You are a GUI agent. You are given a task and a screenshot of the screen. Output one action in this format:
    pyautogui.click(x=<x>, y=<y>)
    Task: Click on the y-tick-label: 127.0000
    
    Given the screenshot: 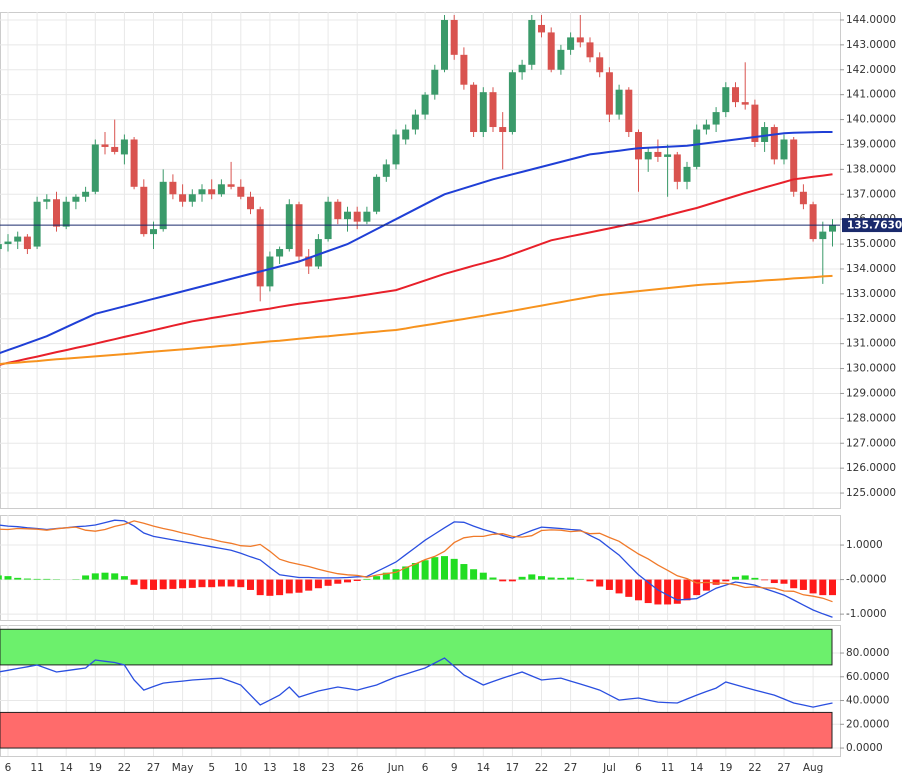 What is the action you would take?
    pyautogui.click(x=871, y=443)
    